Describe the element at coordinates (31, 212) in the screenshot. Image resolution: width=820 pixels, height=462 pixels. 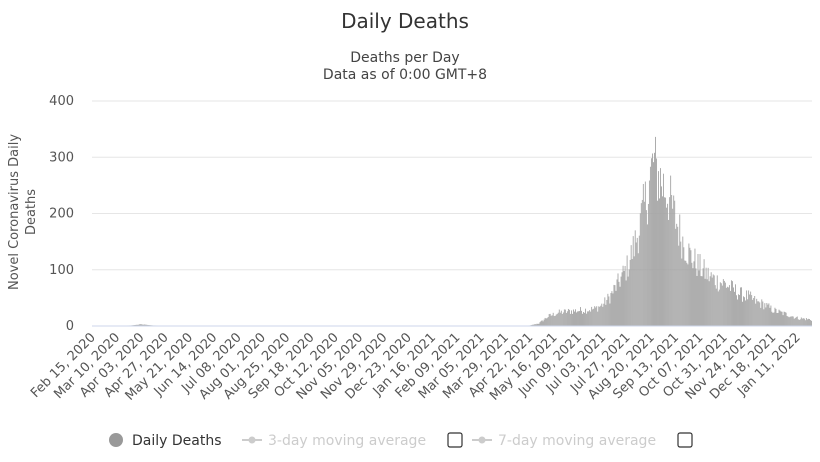
I see `y-axis-label-line-2: Deaths` at that location.